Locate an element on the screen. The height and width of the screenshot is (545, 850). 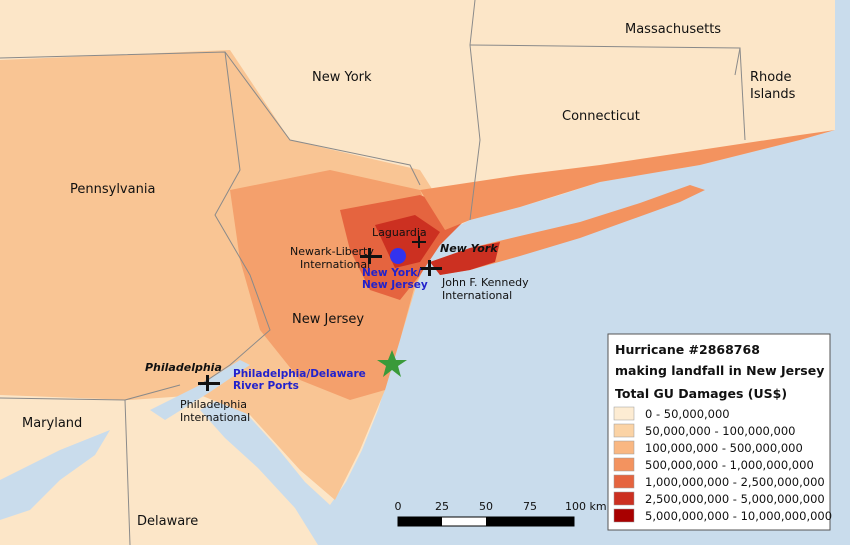
state-label: Islands is located at coordinates (773, 94).